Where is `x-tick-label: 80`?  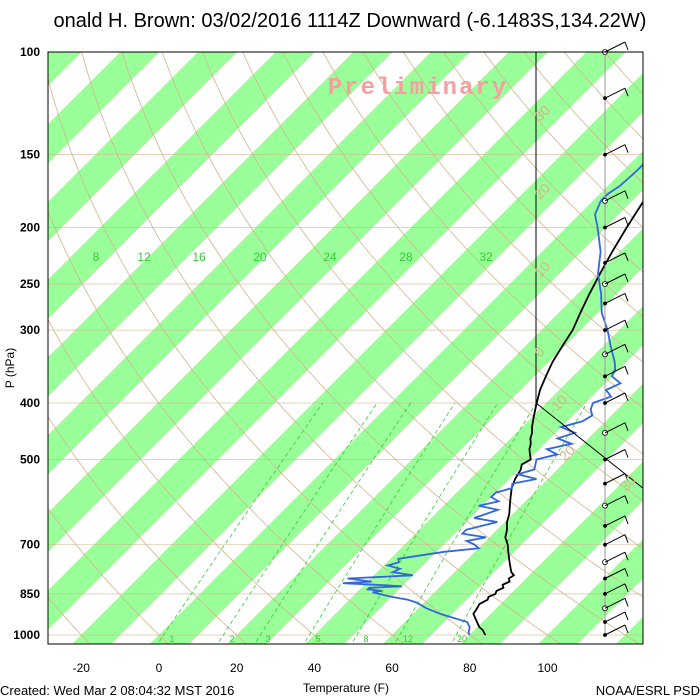 x-tick-label: 80 is located at coordinates (470, 668).